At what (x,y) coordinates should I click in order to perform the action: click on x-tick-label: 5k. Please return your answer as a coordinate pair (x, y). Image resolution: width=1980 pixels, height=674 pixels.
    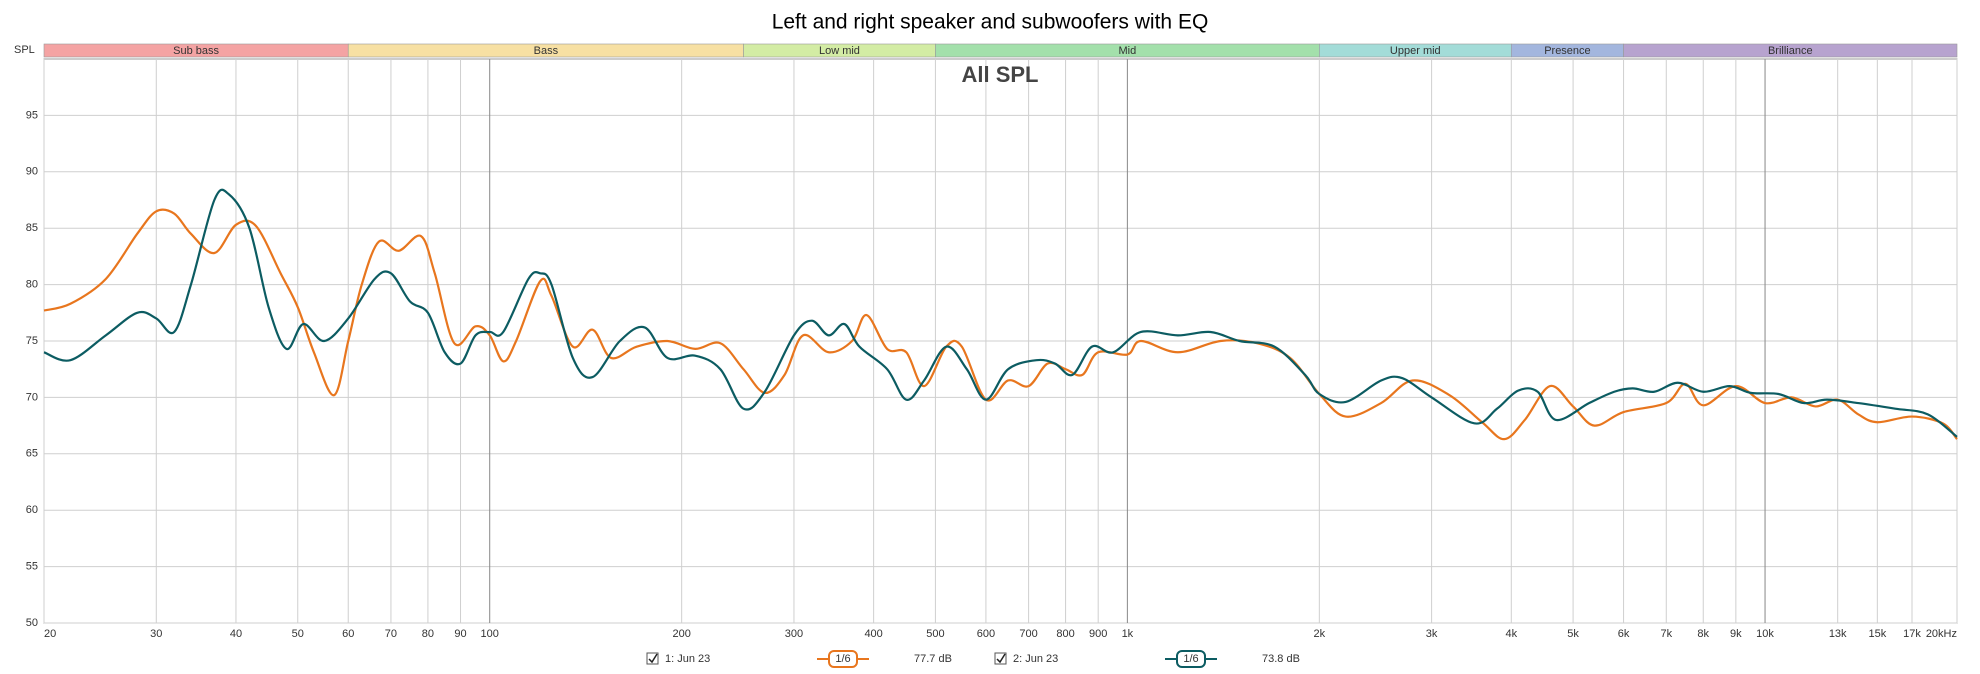
    Looking at the image, I should click on (1573, 634).